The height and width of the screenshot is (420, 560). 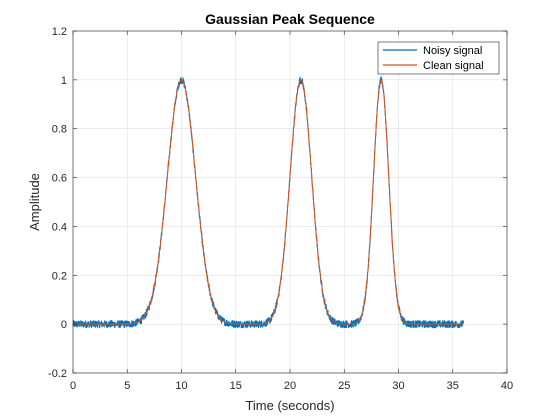 I want to click on y-tick-label: 0.4, so click(x=59, y=227).